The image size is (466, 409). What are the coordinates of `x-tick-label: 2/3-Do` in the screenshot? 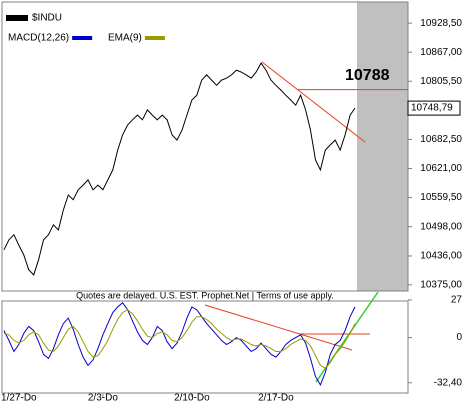 It's located at (103, 398).